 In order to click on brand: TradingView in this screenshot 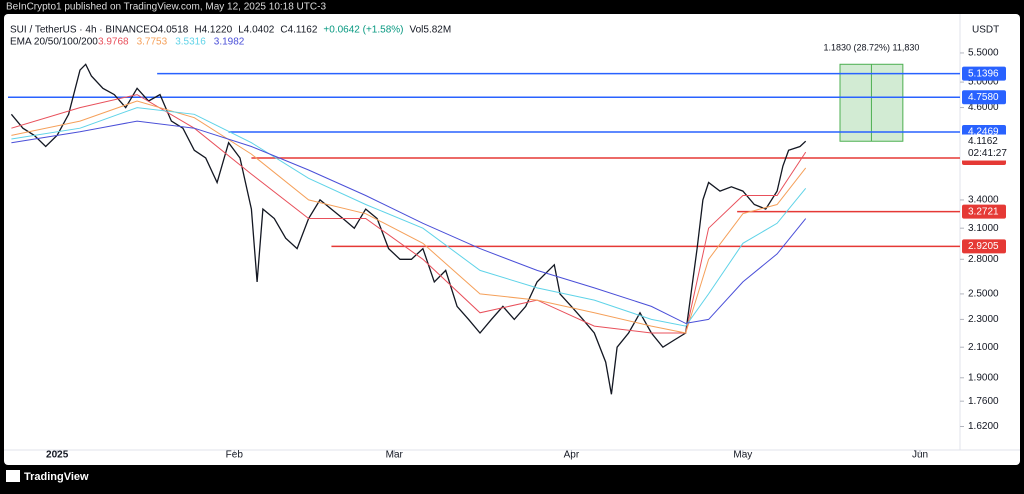, I will do `click(56, 477)`.